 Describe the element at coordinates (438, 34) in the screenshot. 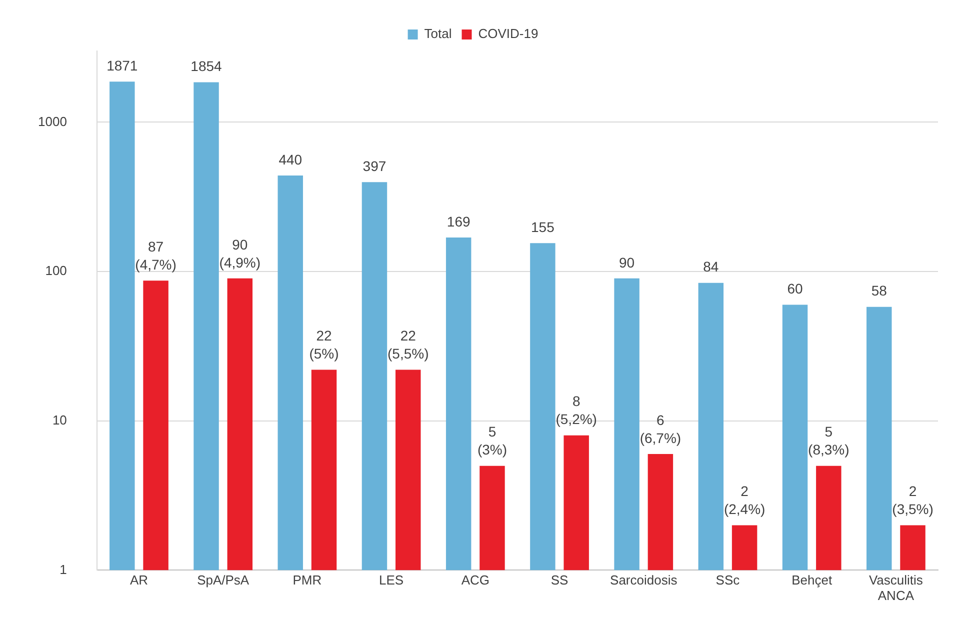

I see `legend-label: Total` at that location.